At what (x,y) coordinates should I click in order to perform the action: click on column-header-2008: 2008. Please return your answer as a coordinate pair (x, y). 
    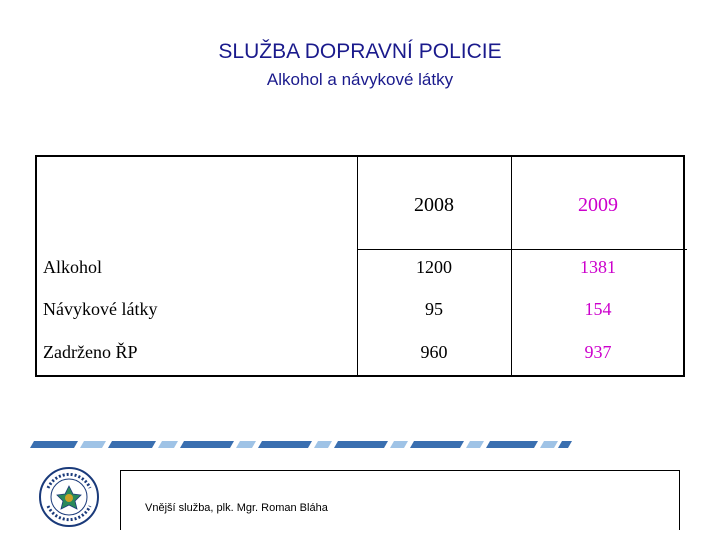
    Looking at the image, I should click on (434, 205).